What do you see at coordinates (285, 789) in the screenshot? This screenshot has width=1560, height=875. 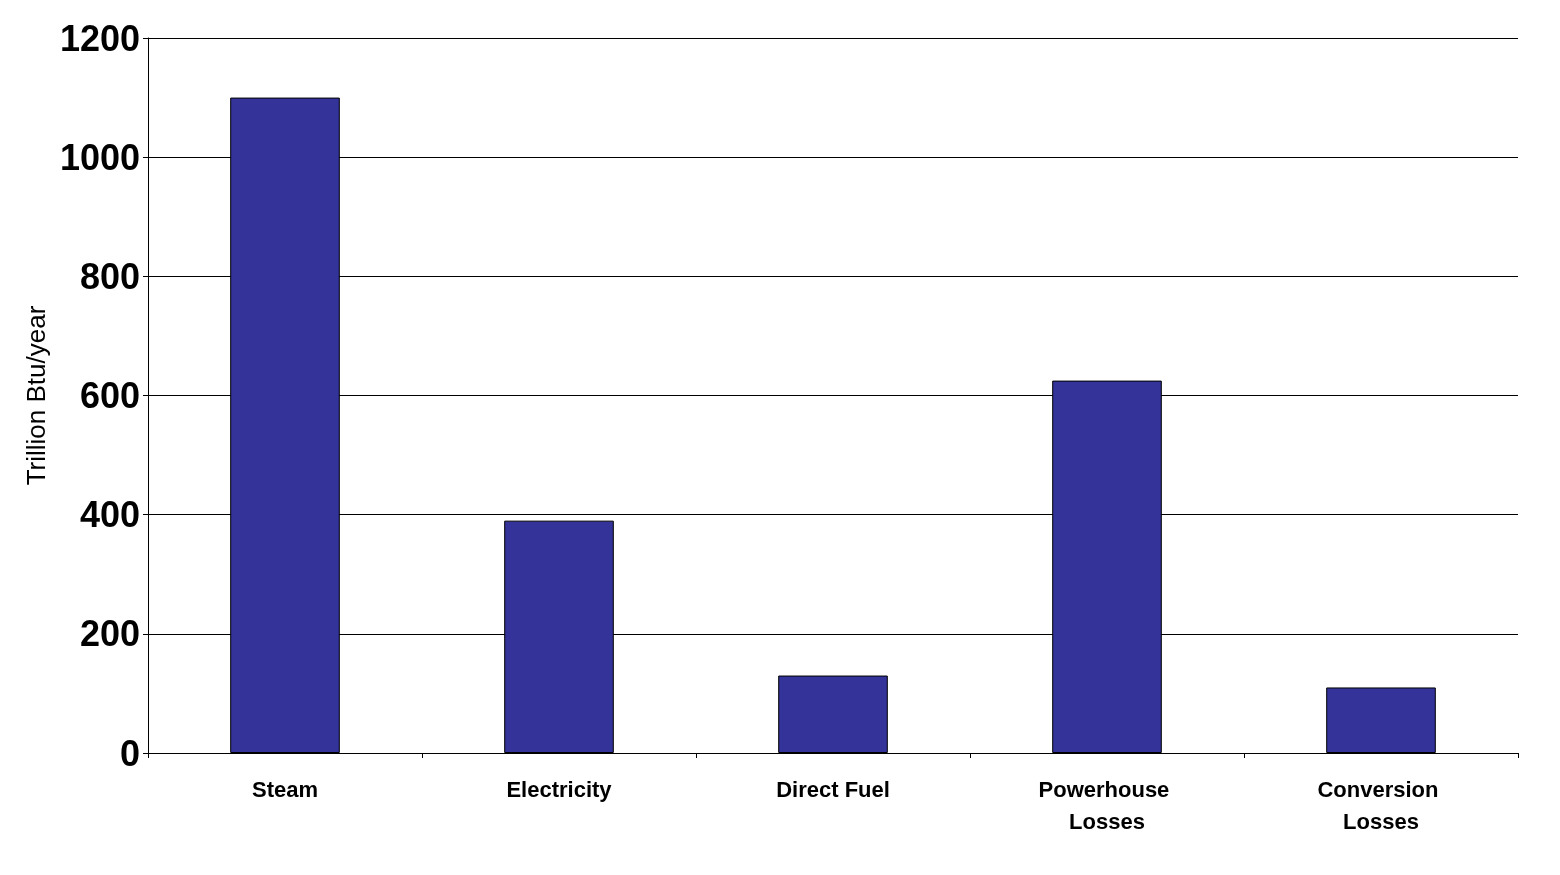 I see `x-tick-label: Steam` at bounding box center [285, 789].